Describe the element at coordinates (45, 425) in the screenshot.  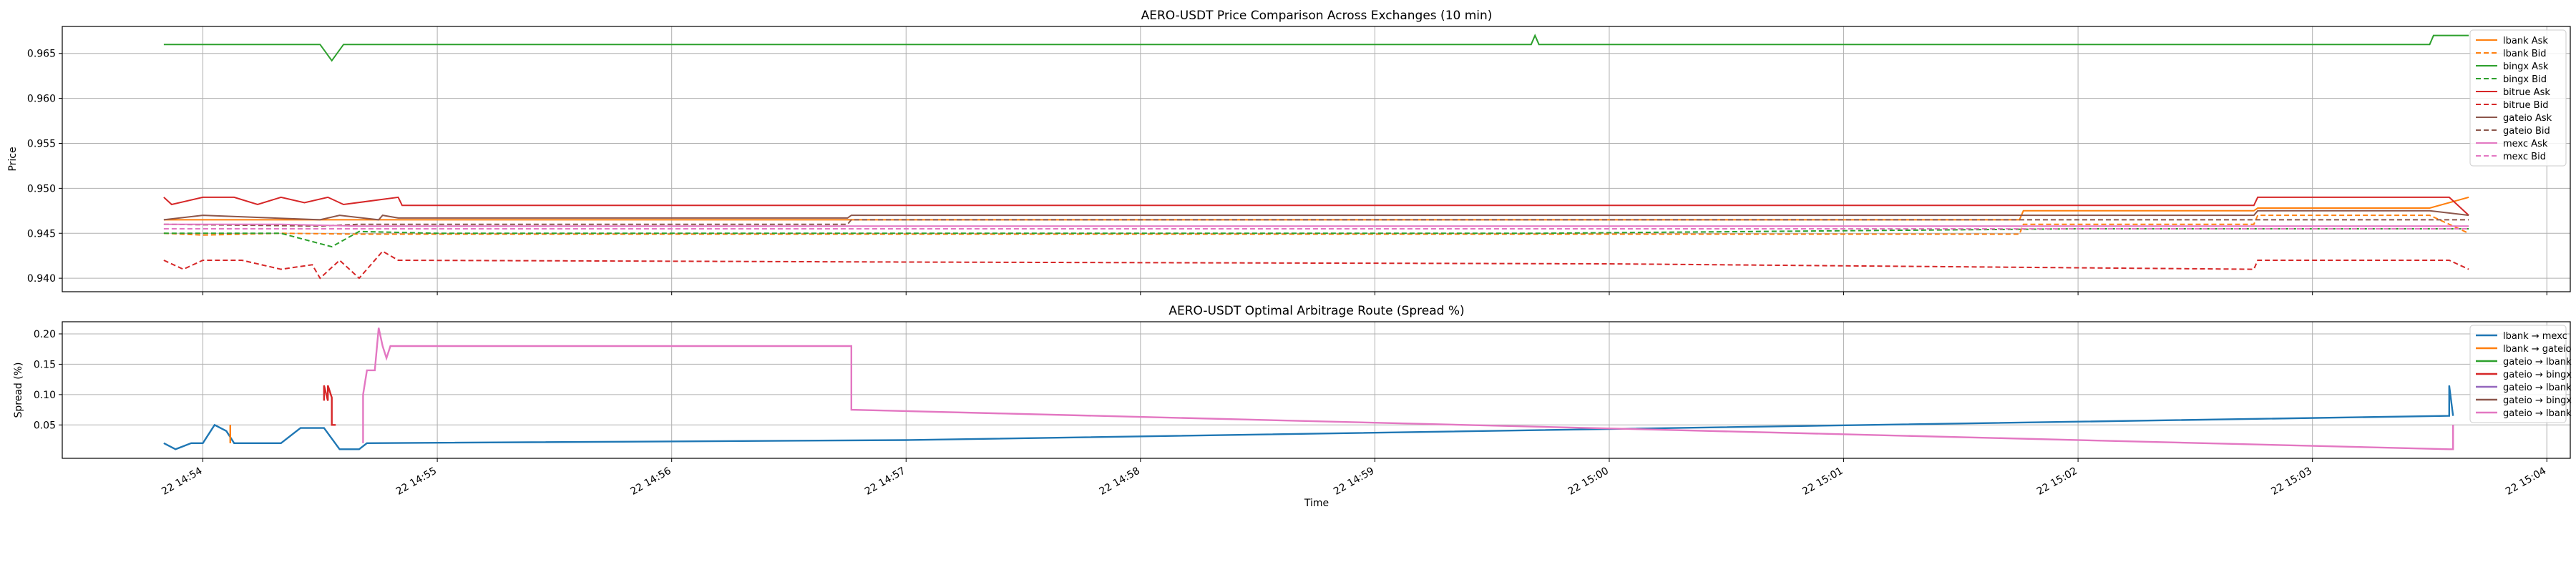
I see `y-tick-label: 0.05` at that location.